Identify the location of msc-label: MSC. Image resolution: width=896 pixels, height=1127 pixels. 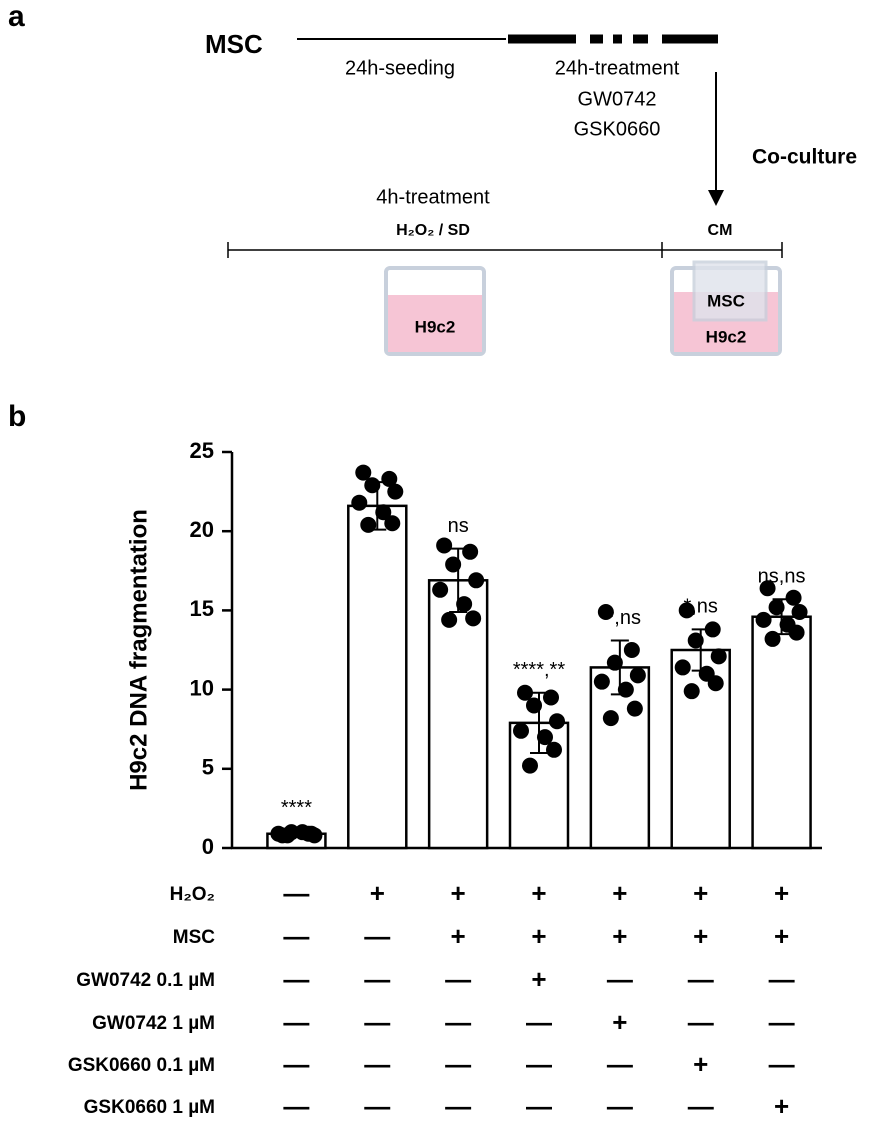
(234, 44).